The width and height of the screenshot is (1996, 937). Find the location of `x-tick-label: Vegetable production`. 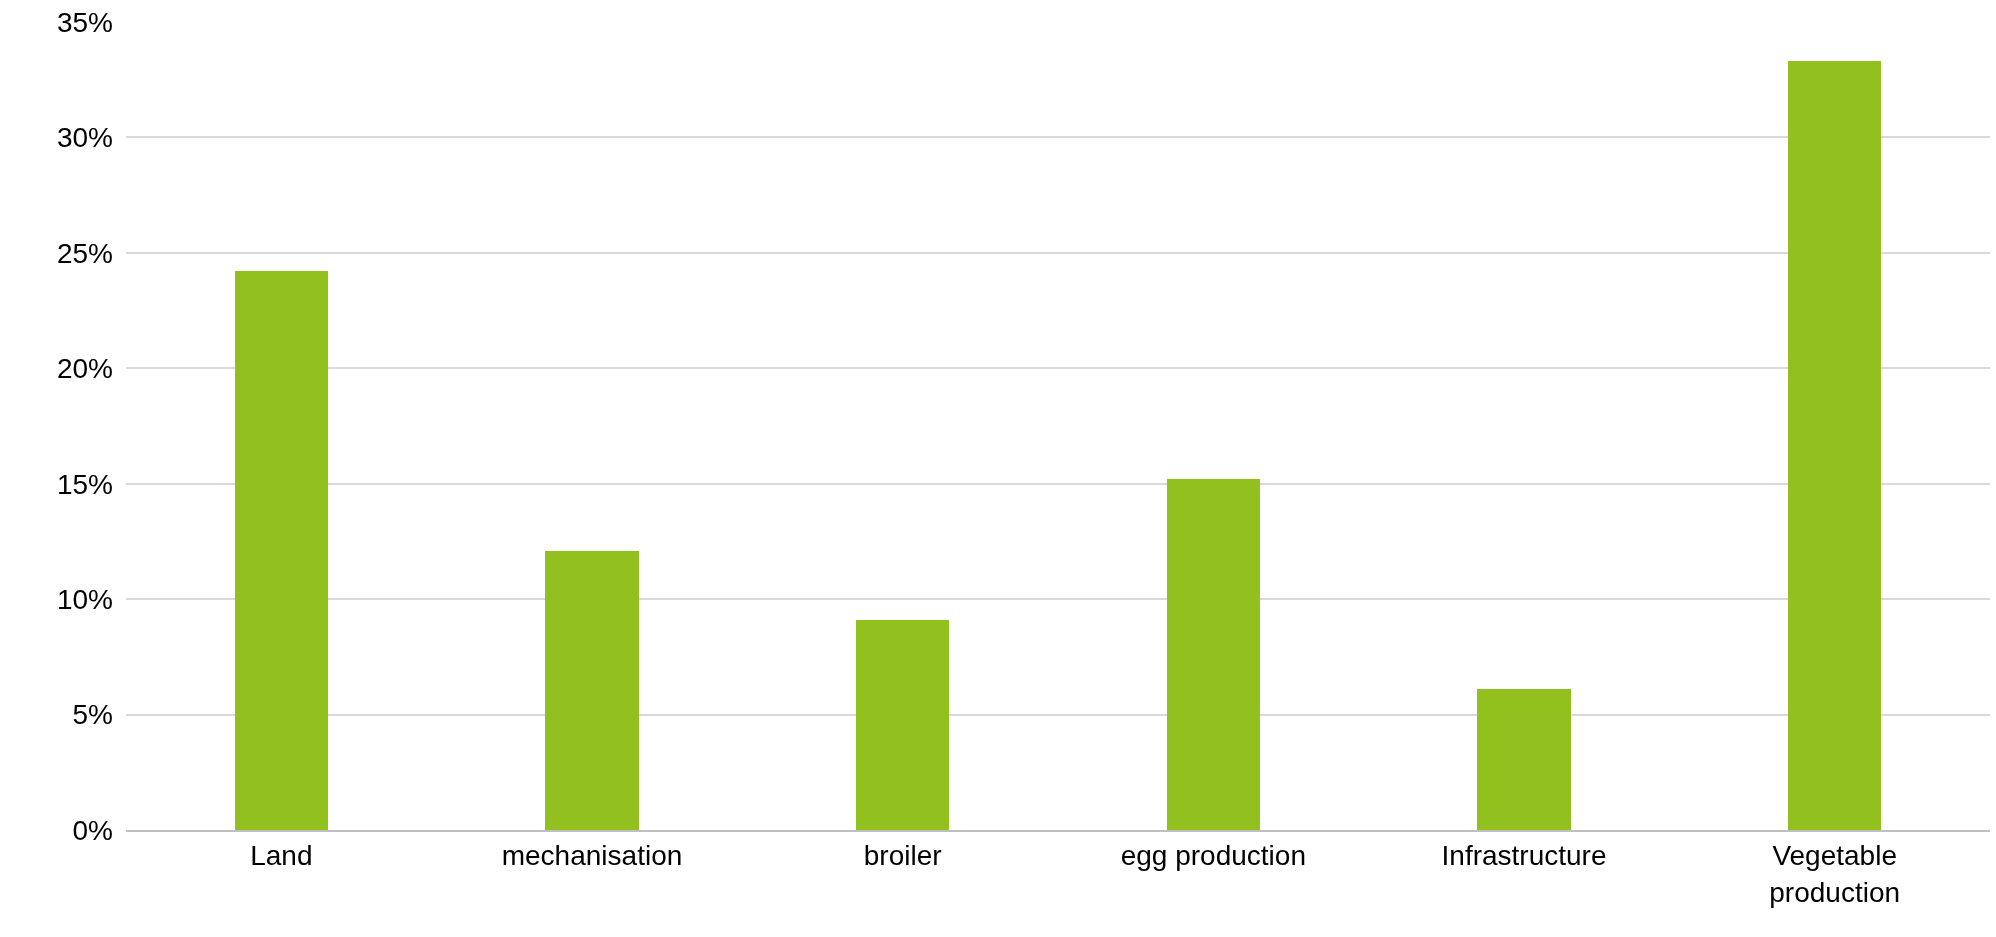

x-tick-label: Vegetable production is located at coordinates (1835, 874).